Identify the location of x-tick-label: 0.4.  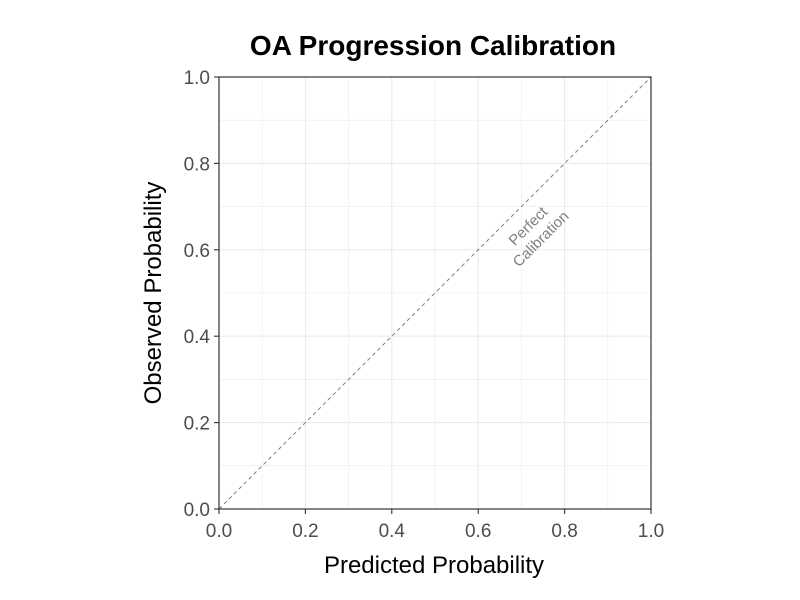
(392, 531).